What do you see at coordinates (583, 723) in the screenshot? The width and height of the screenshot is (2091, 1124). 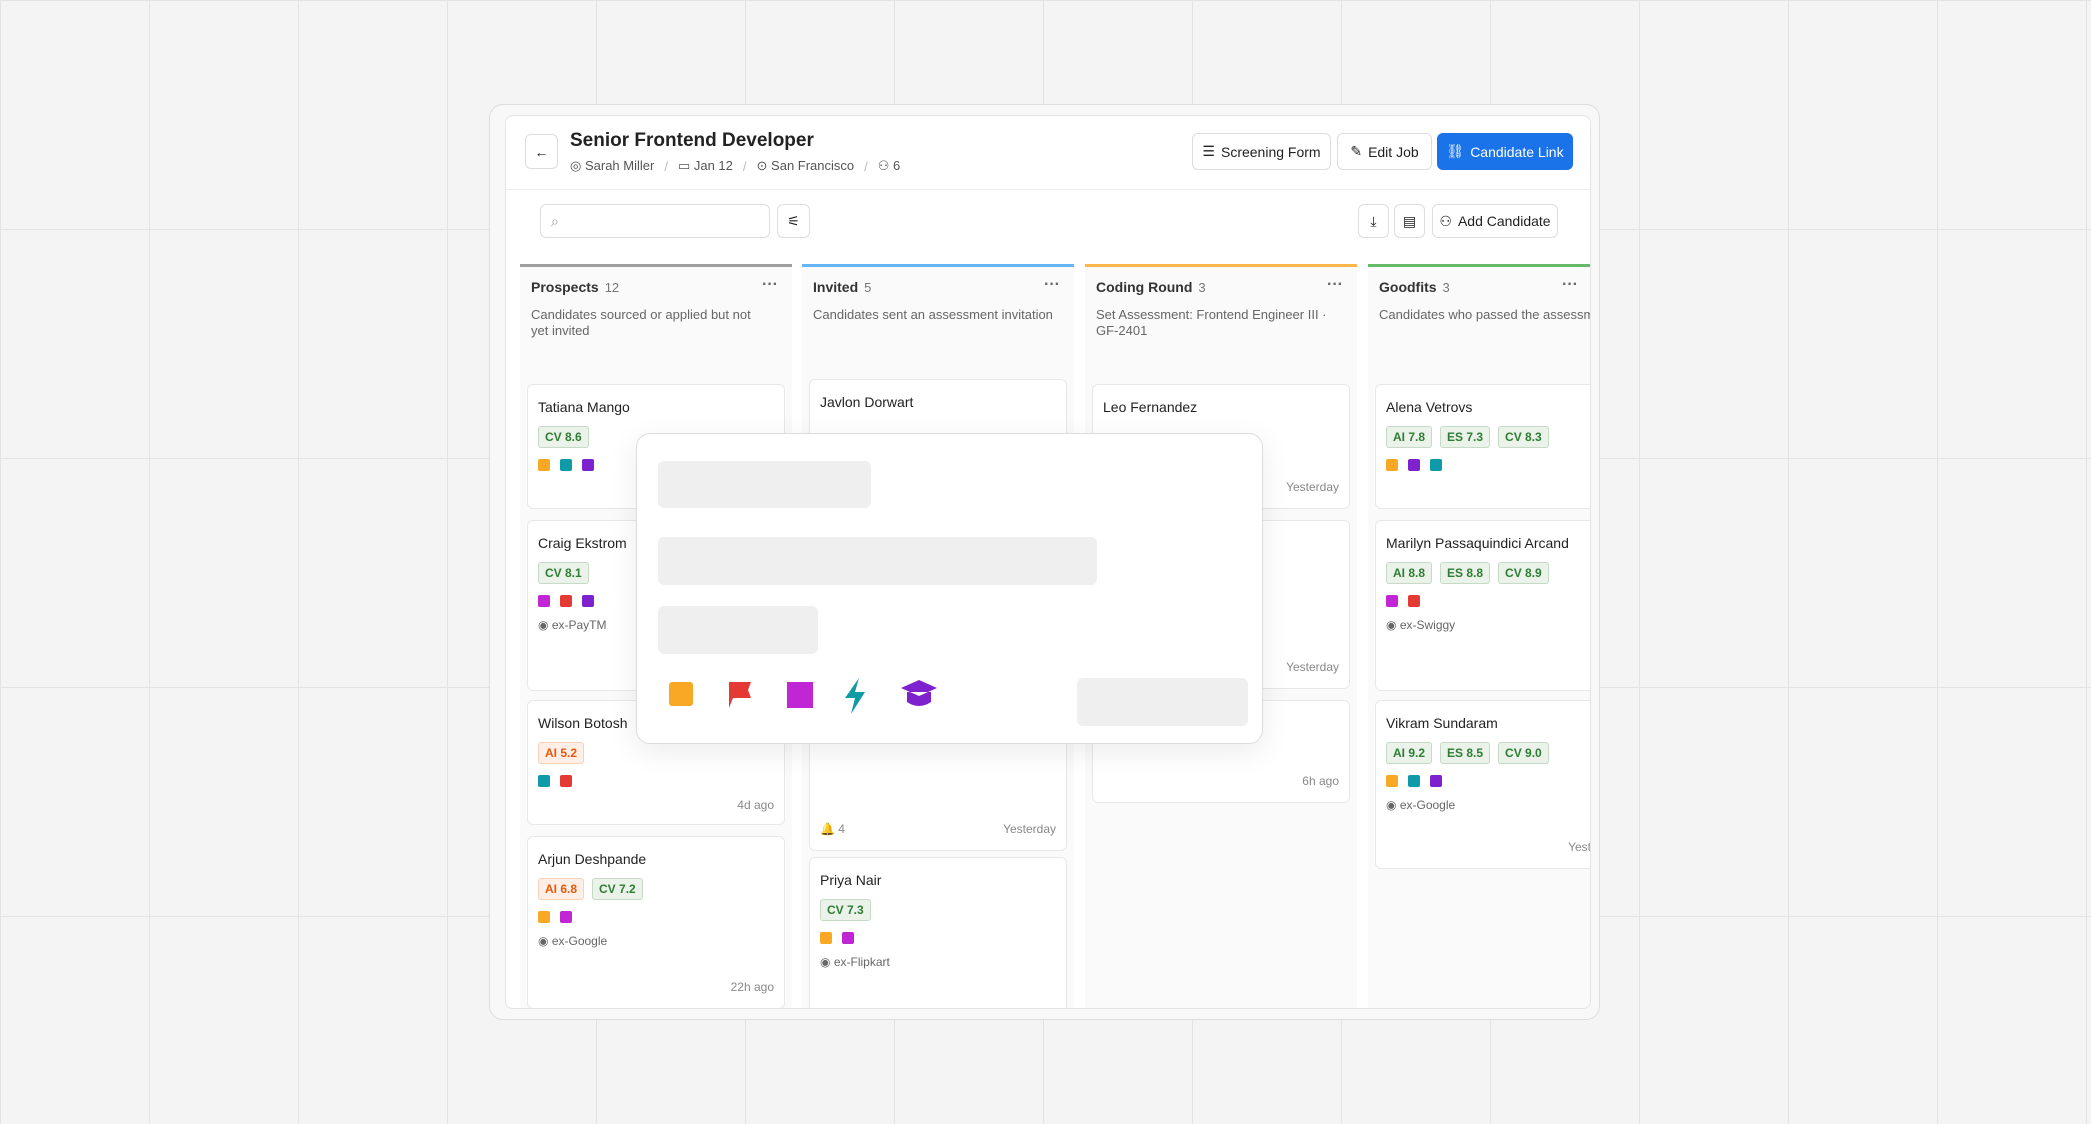 I see `candidate-name: Wilson Botosh` at bounding box center [583, 723].